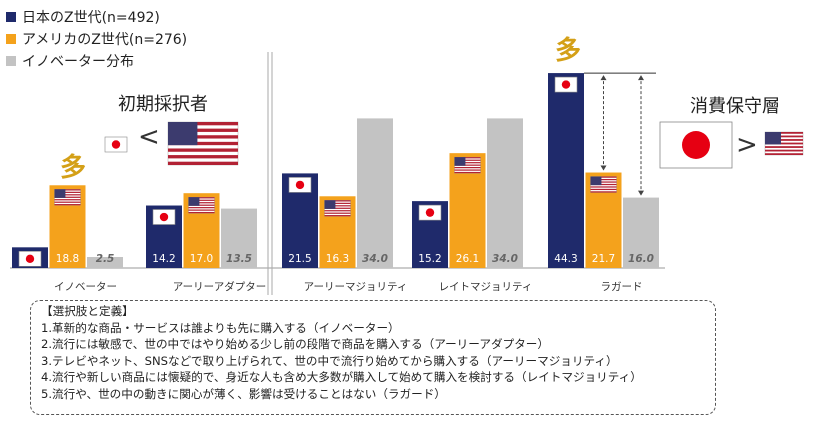 The height and width of the screenshot is (426, 821). I want to click on laggard-arrowhead-distribution-bottom, so click(641, 193).